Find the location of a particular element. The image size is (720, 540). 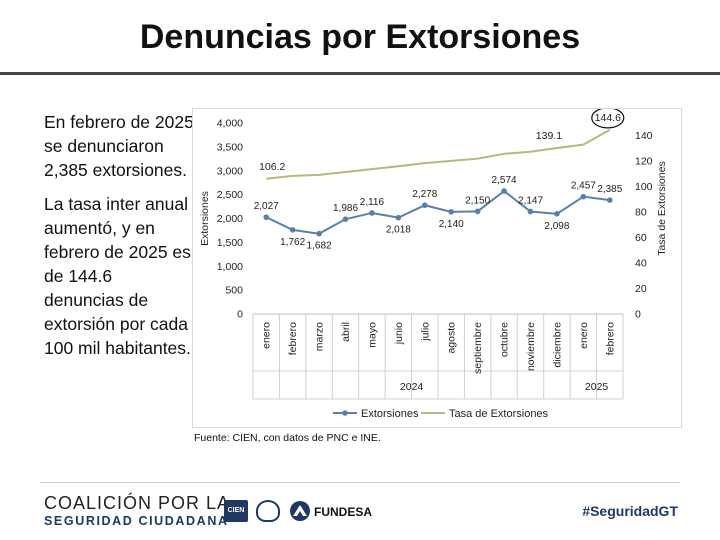

y2-tick-label: 100 is located at coordinates (644, 187).